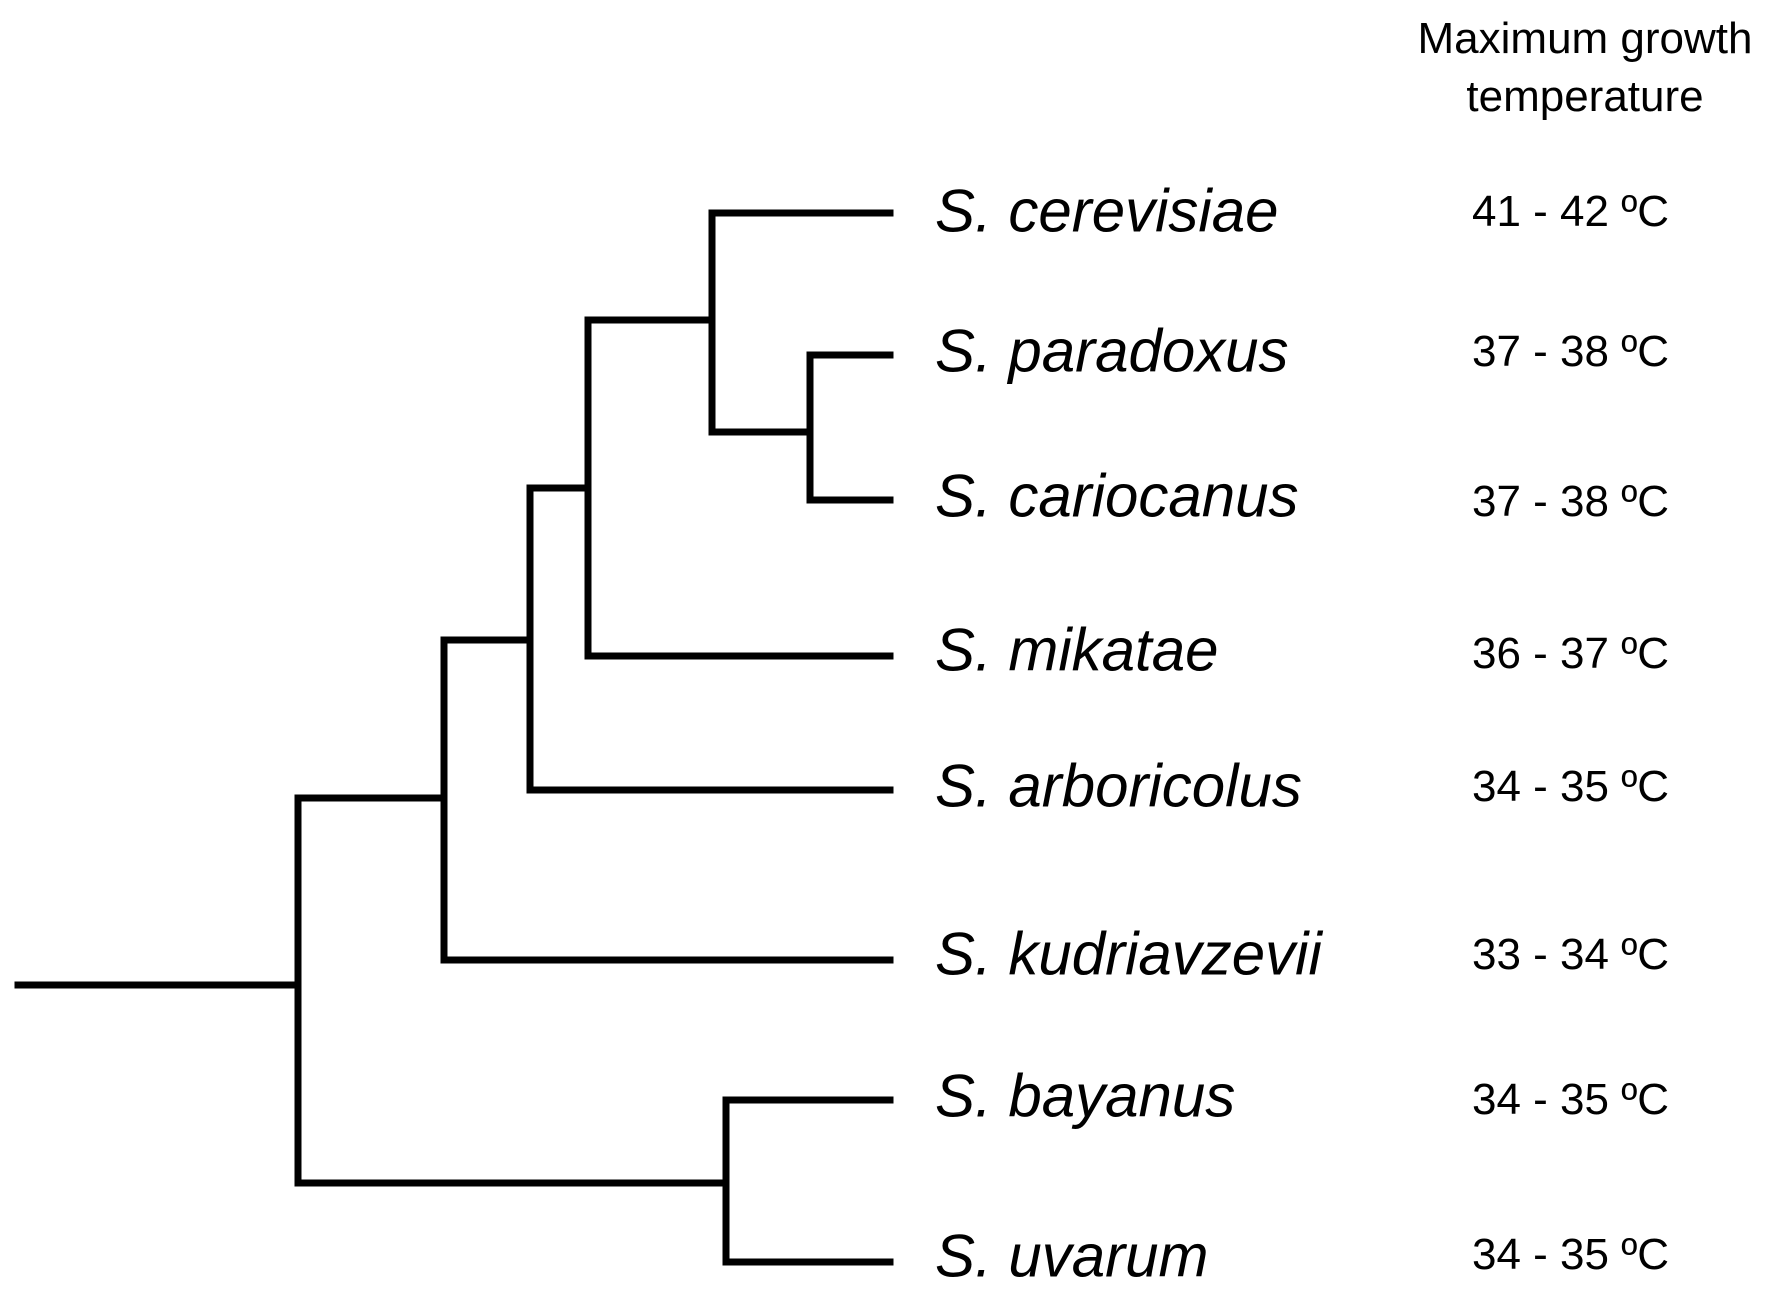 The image size is (1778, 1291). Describe the element at coordinates (1128, 954) in the screenshot. I see `species-label: S. kudriavzevii` at that location.